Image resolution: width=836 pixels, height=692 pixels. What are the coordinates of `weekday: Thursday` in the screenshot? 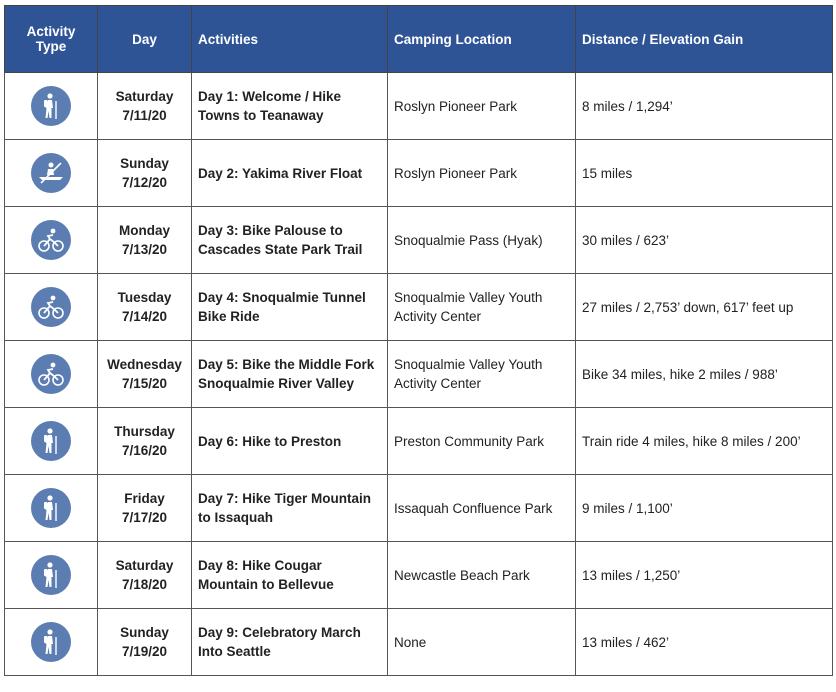 It's located at (144, 431).